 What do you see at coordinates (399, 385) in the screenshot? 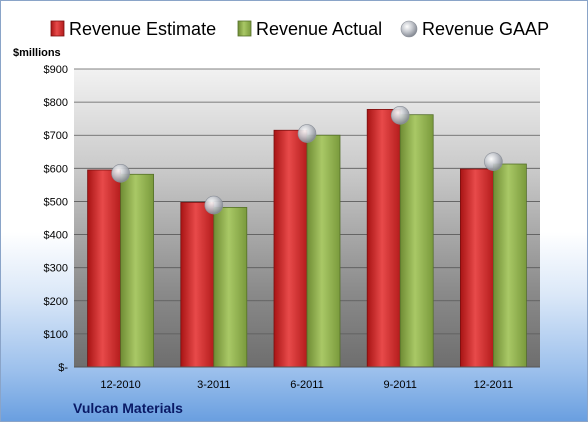
I see `x-tick-label: 9-2011` at bounding box center [399, 385].